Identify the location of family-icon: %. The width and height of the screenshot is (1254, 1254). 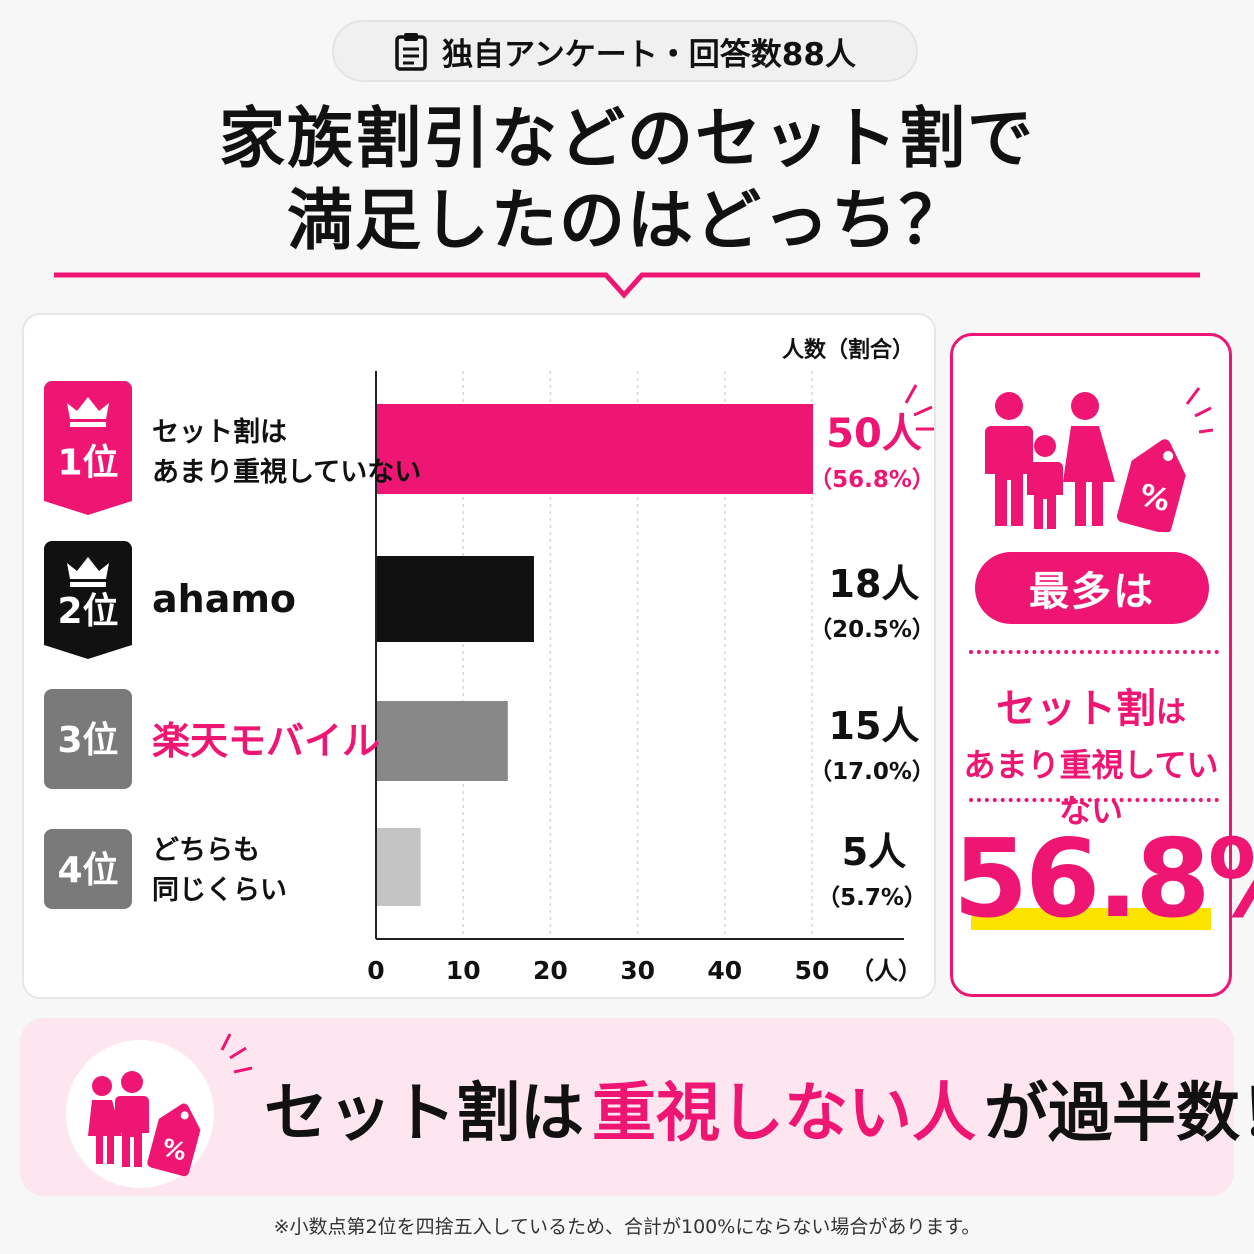
(1099, 459).